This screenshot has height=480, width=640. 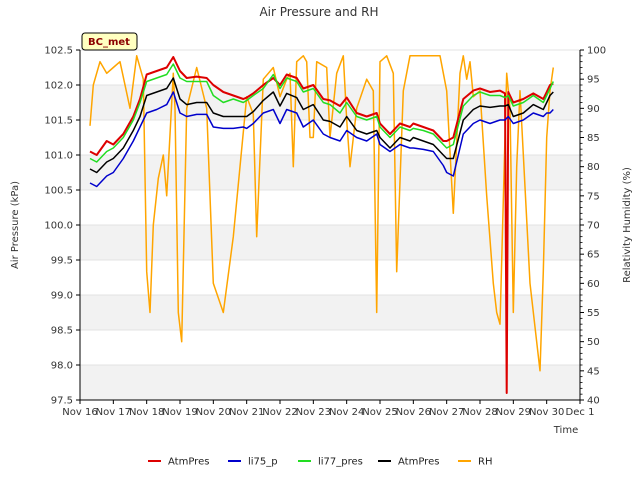 What do you see at coordinates (146, 412) in the screenshot?
I see `x-tick-label: Nov 18` at bounding box center [146, 412].